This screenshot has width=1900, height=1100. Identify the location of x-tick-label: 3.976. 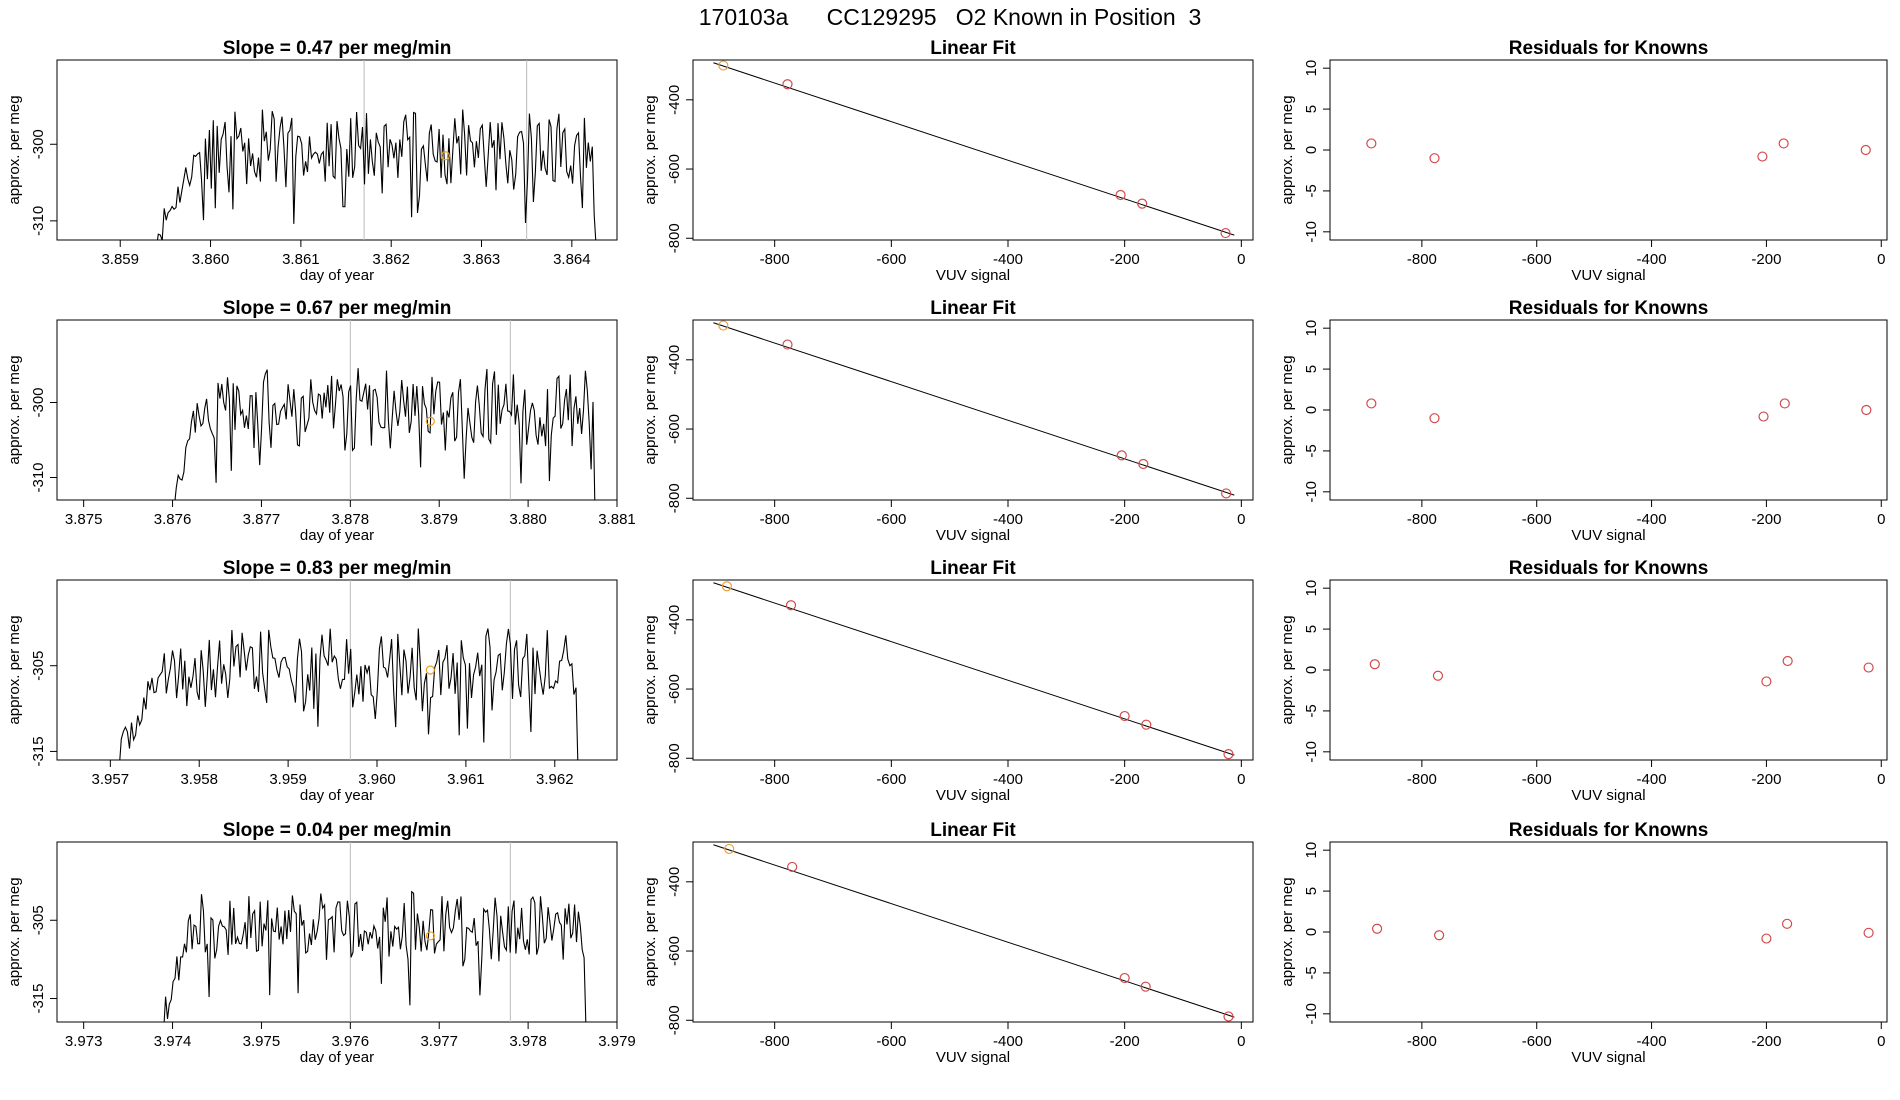
(351, 1041).